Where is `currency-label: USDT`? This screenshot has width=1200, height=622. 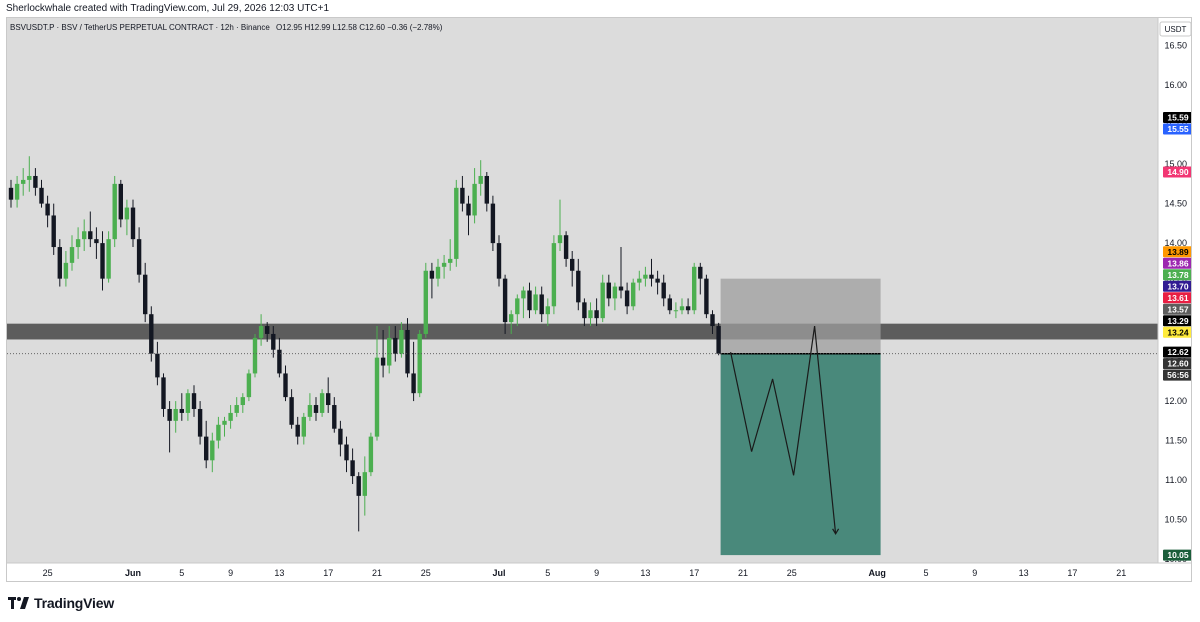
currency-label: USDT is located at coordinates (1176, 29).